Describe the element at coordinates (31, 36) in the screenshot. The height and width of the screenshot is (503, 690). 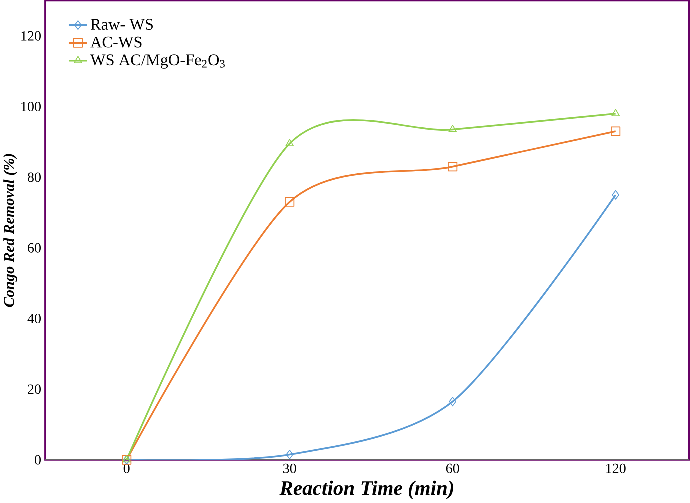
I see `y-tick-label: 120` at that location.